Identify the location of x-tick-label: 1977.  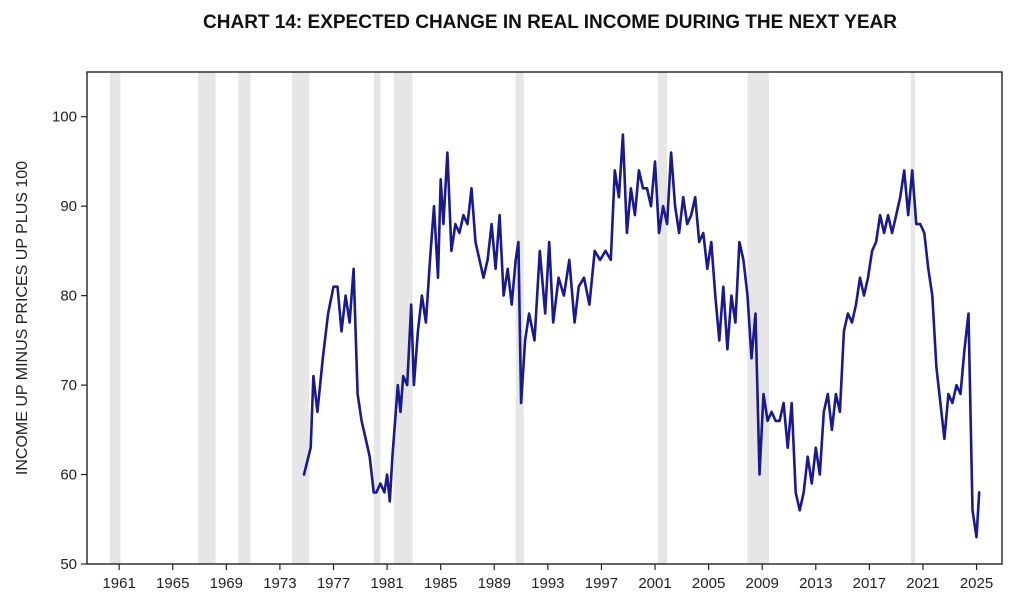
(333, 583).